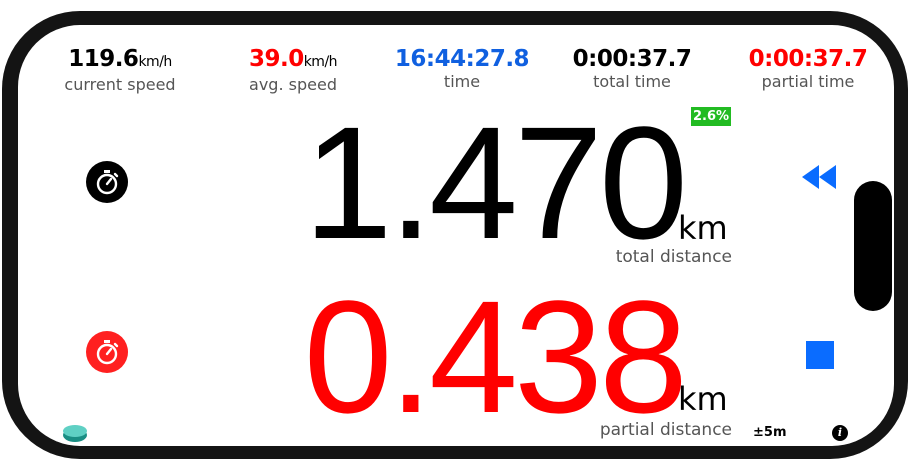 The image size is (920, 465). Describe the element at coordinates (462, 81) in the screenshot. I see `time-label: time` at that location.